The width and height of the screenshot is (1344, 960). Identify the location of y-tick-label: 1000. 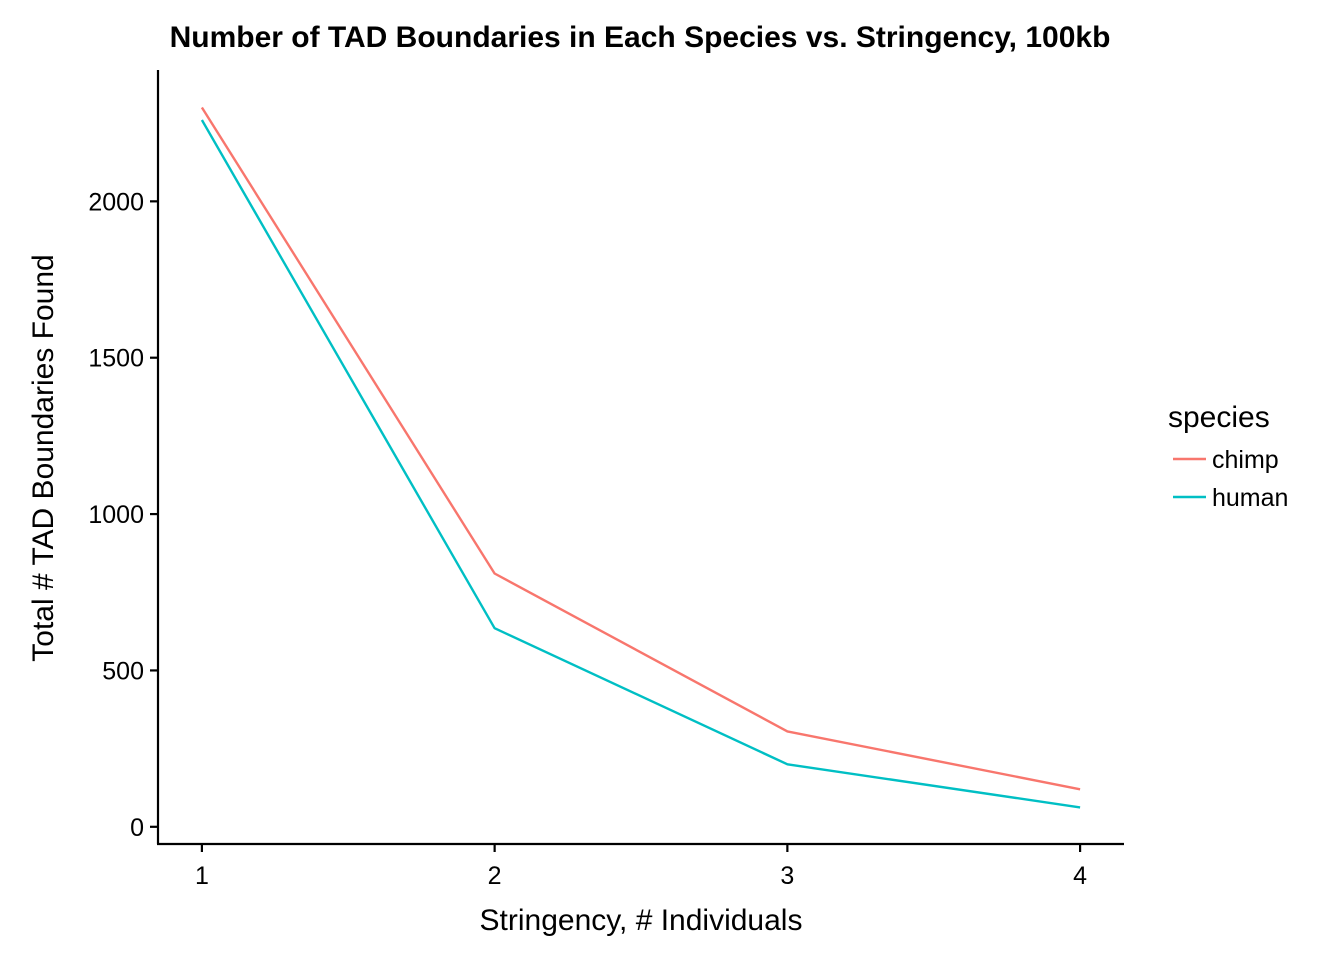
(116, 515).